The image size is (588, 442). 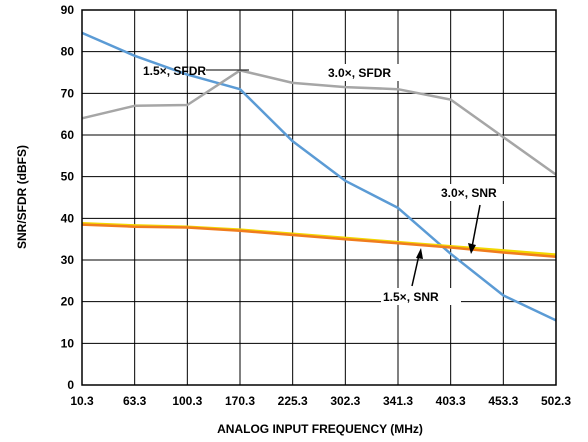 I want to click on y-tick-label: 60, so click(x=68, y=135).